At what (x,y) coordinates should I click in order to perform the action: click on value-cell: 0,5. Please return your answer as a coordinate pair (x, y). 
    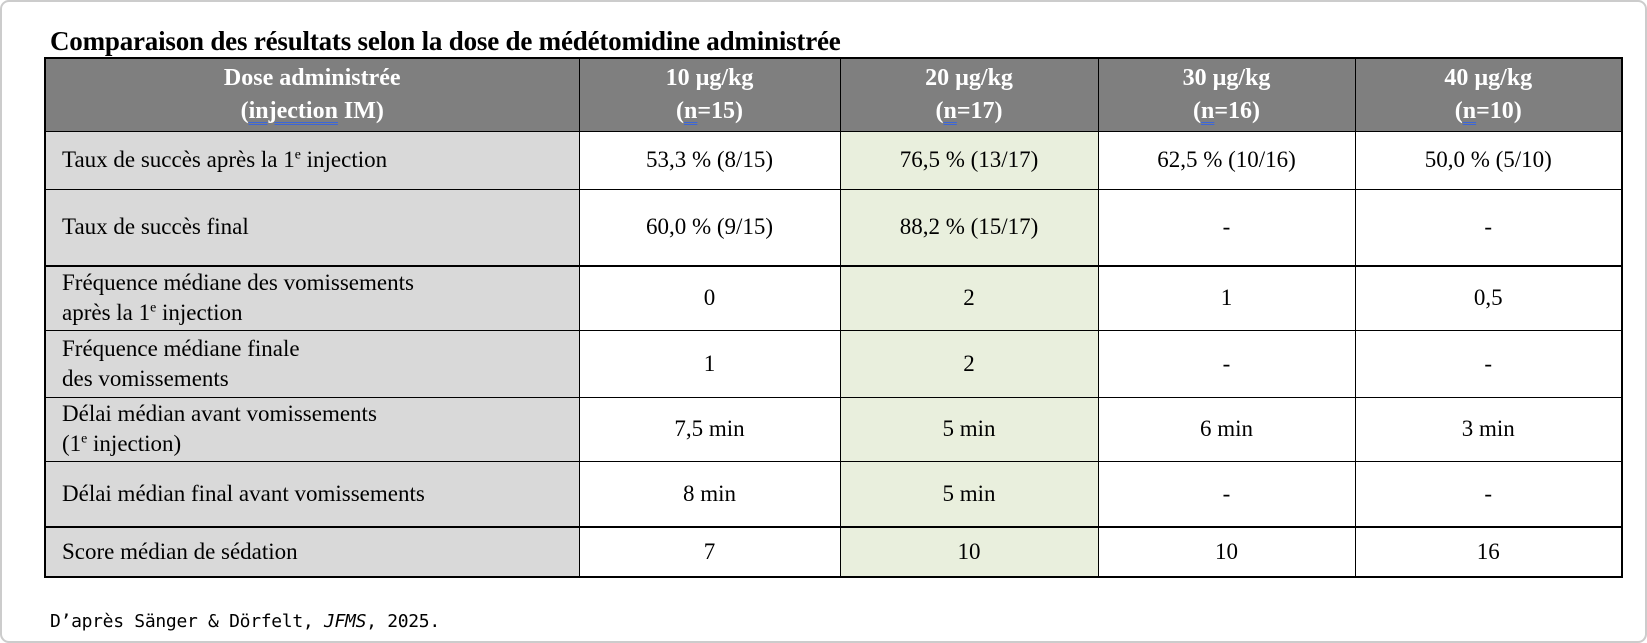
    Looking at the image, I should click on (1488, 298).